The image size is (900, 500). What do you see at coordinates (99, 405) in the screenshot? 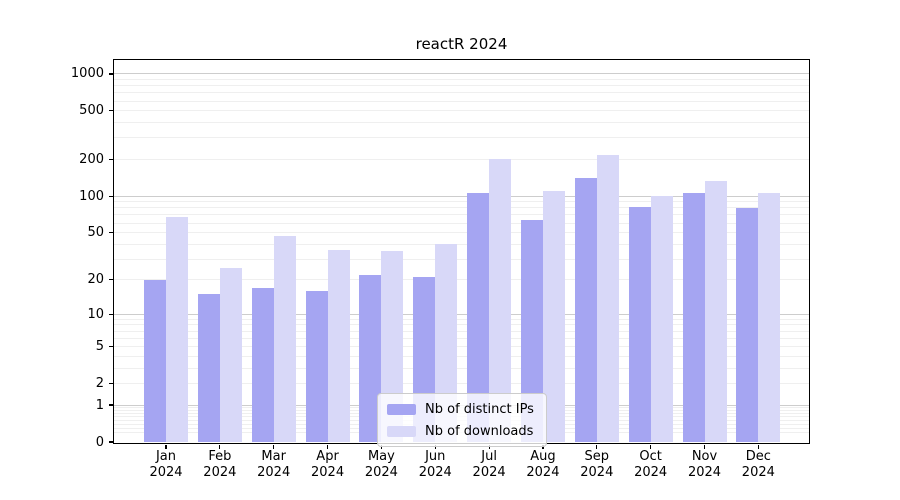
I see `y-tick-label: 1` at bounding box center [99, 405].